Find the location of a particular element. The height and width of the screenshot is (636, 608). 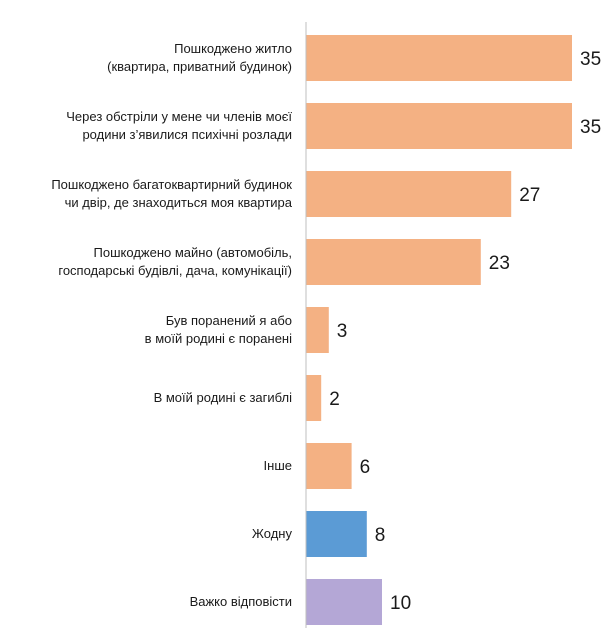

category-label-line: (квартира, приватний будинок) is located at coordinates (199, 66).